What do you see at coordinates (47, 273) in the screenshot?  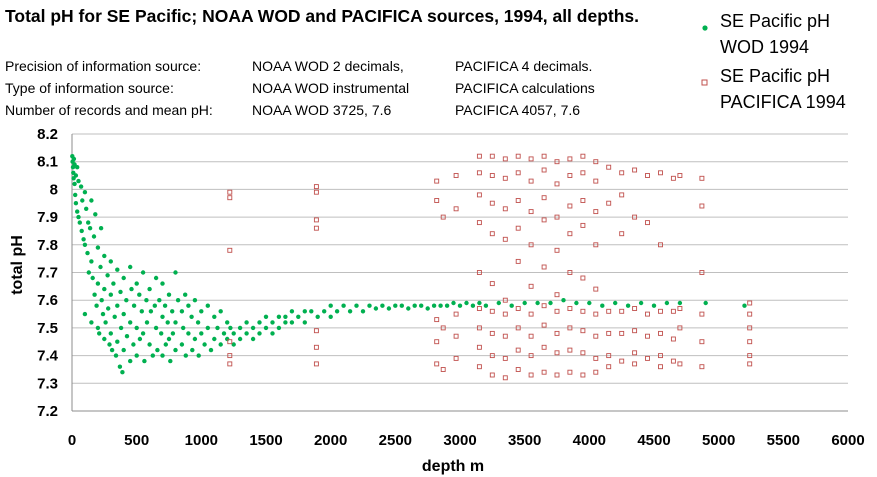 I see `y-tick-label: 7.7` at bounding box center [47, 273].